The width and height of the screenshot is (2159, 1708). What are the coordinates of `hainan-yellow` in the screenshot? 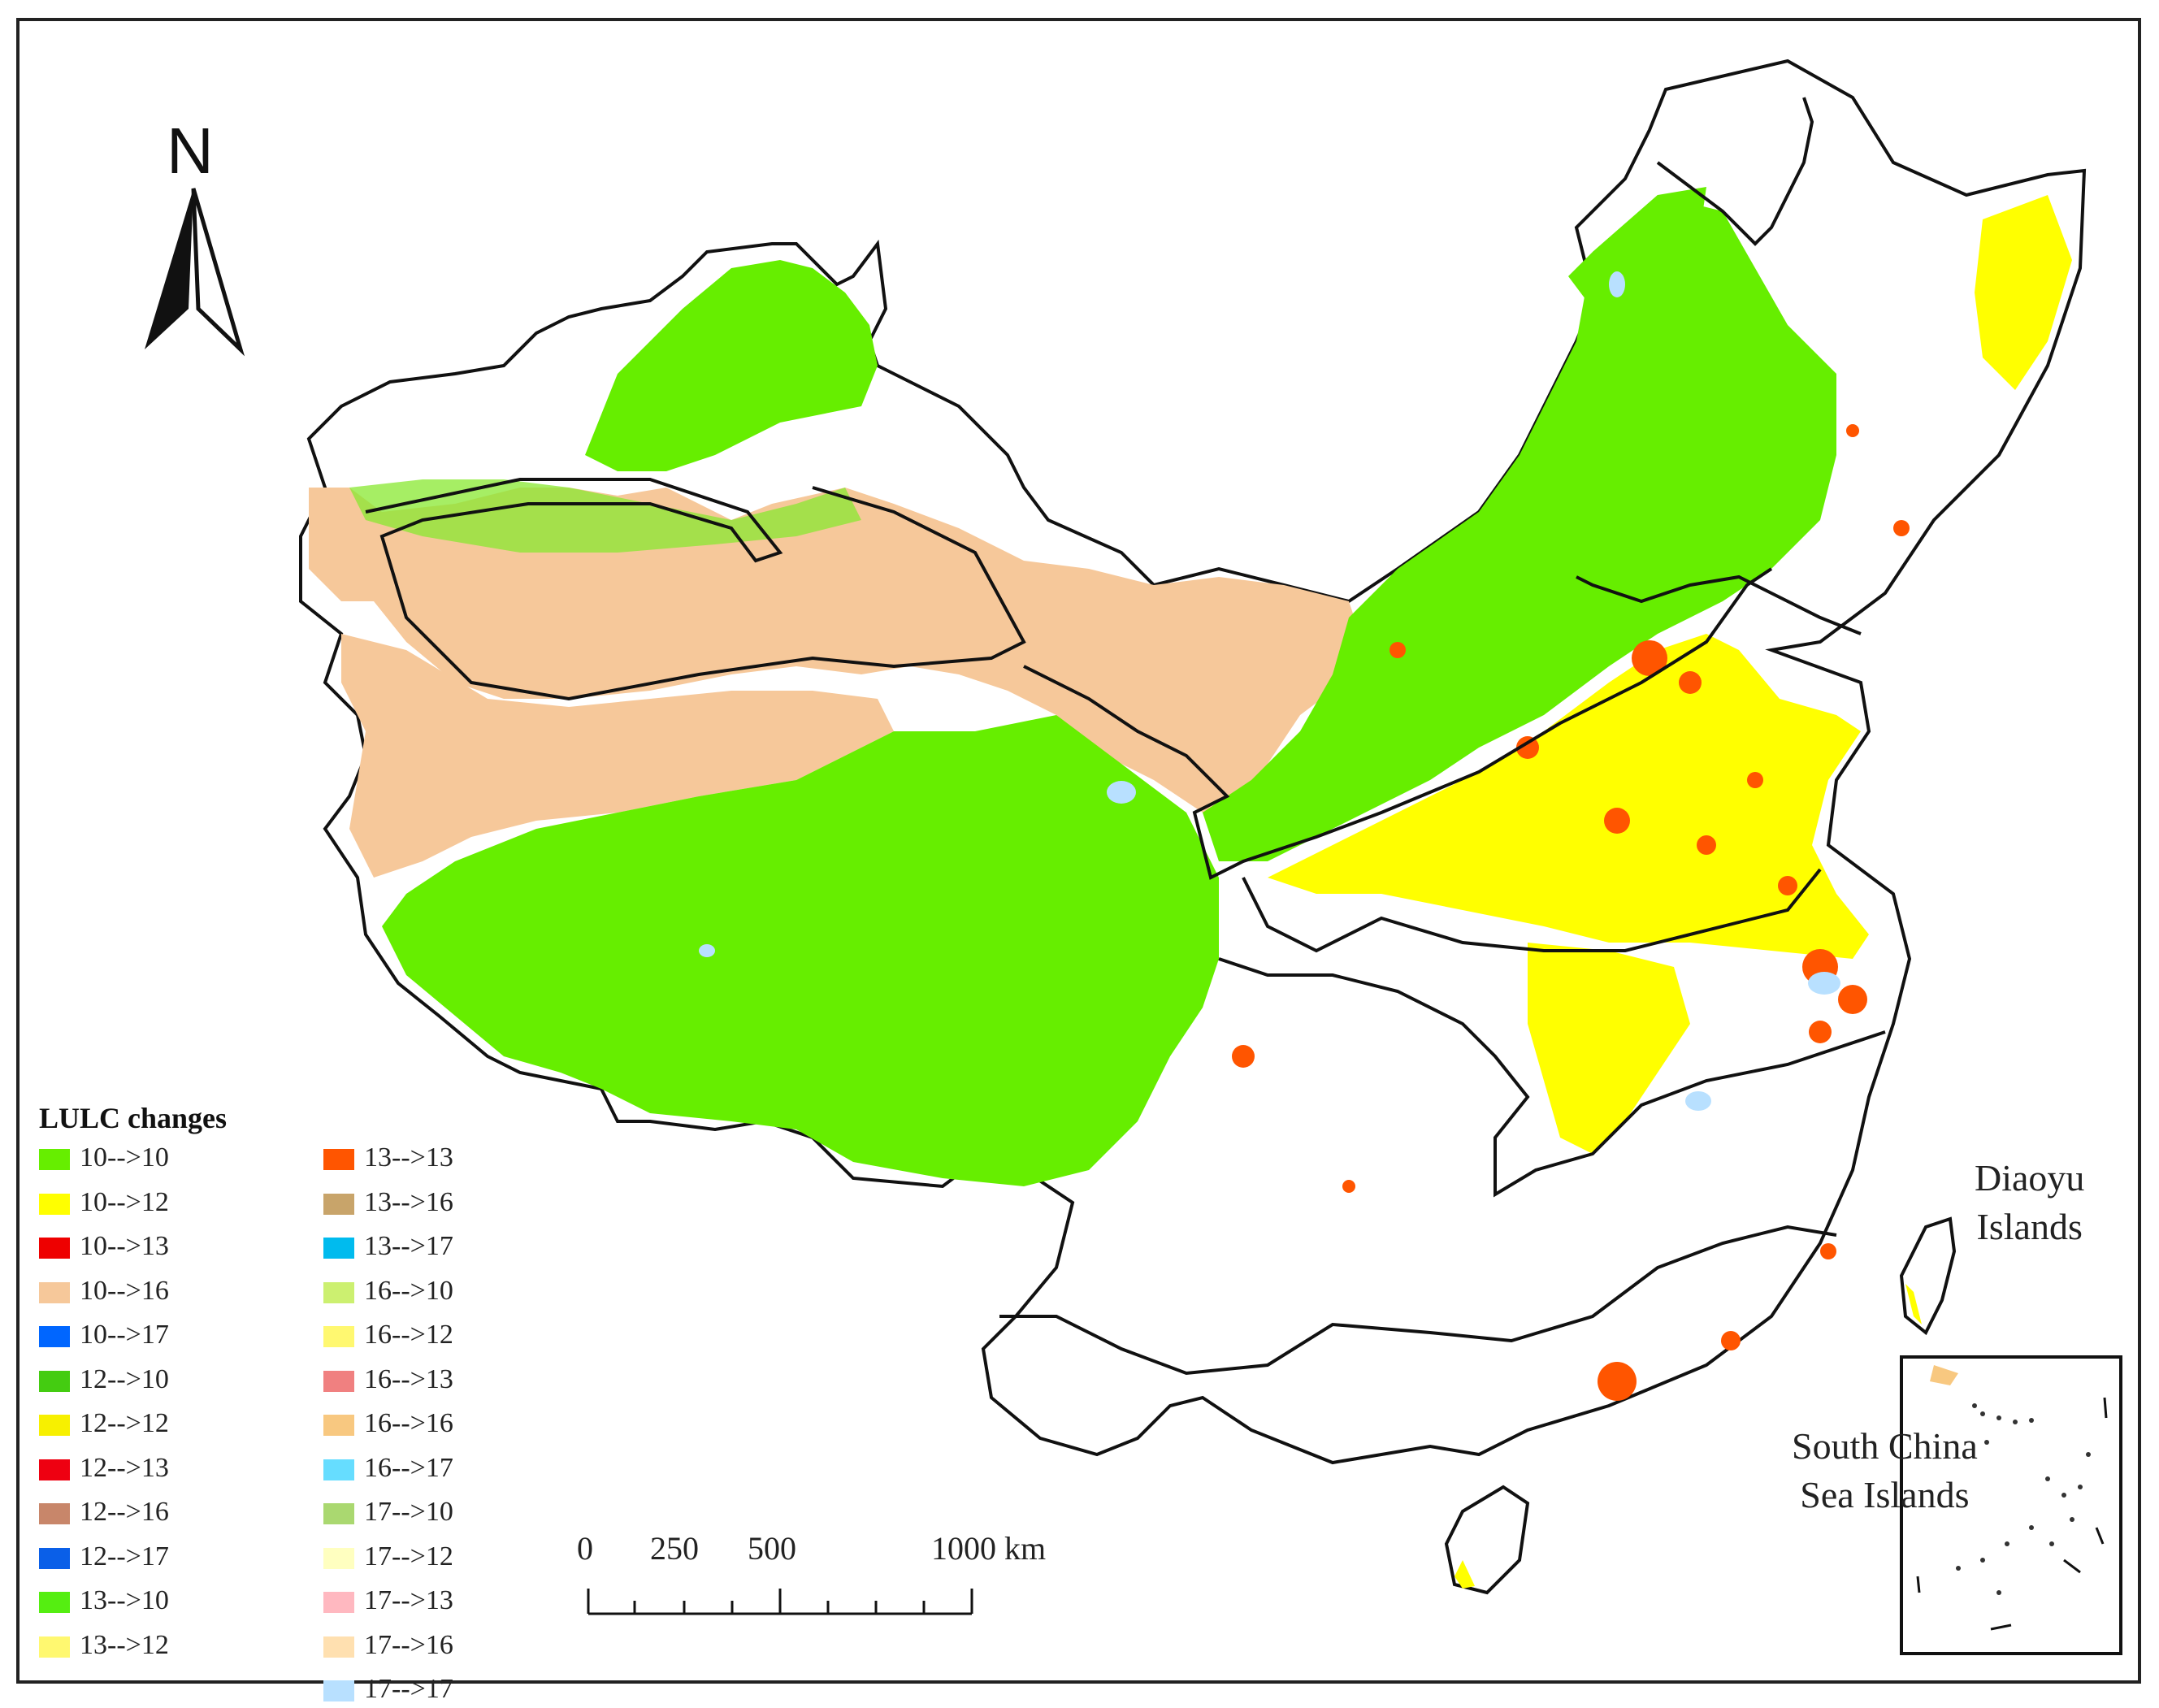 It's located at (1465, 1574).